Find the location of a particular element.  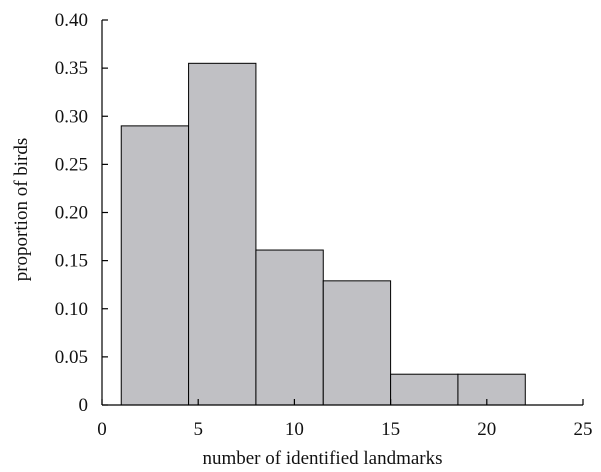

x-axis-title: number of identified landmarks is located at coordinates (322, 458).